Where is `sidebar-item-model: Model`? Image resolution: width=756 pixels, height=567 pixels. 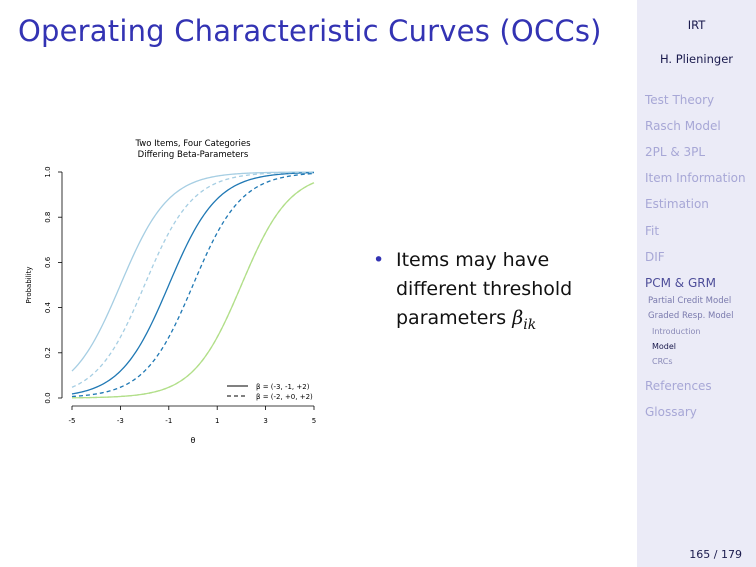
sidebar-item-model: Model is located at coordinates (664, 346).